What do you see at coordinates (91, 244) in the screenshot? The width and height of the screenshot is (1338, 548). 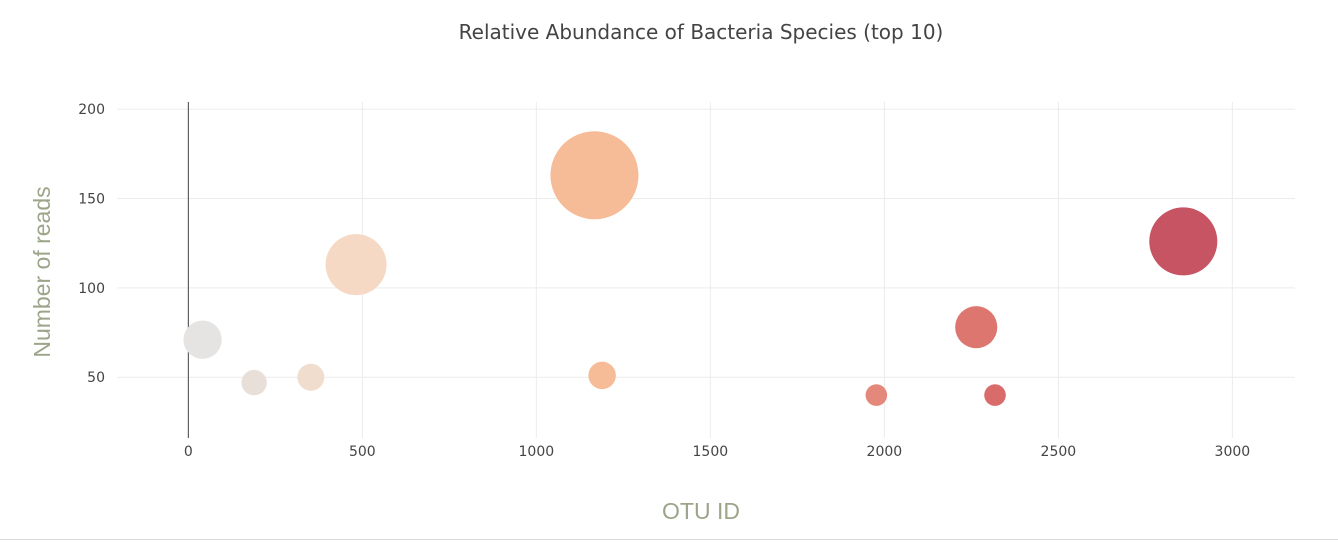 I see `y-tick-labels: 50 100 150 200` at bounding box center [91, 244].